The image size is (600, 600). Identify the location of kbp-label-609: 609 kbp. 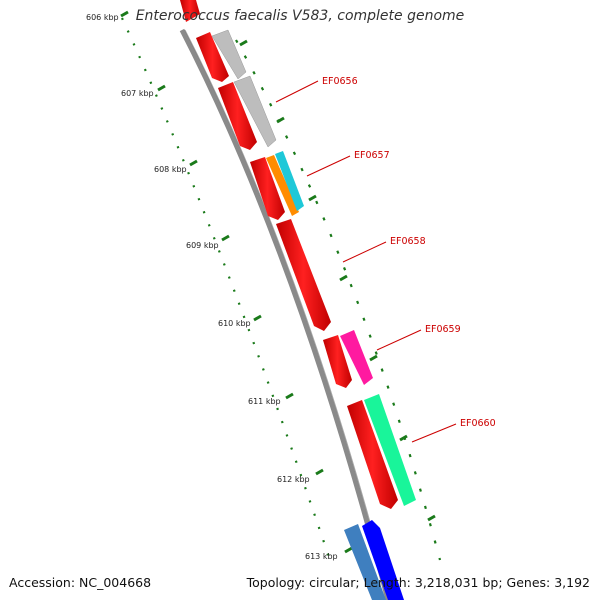
(202, 245).